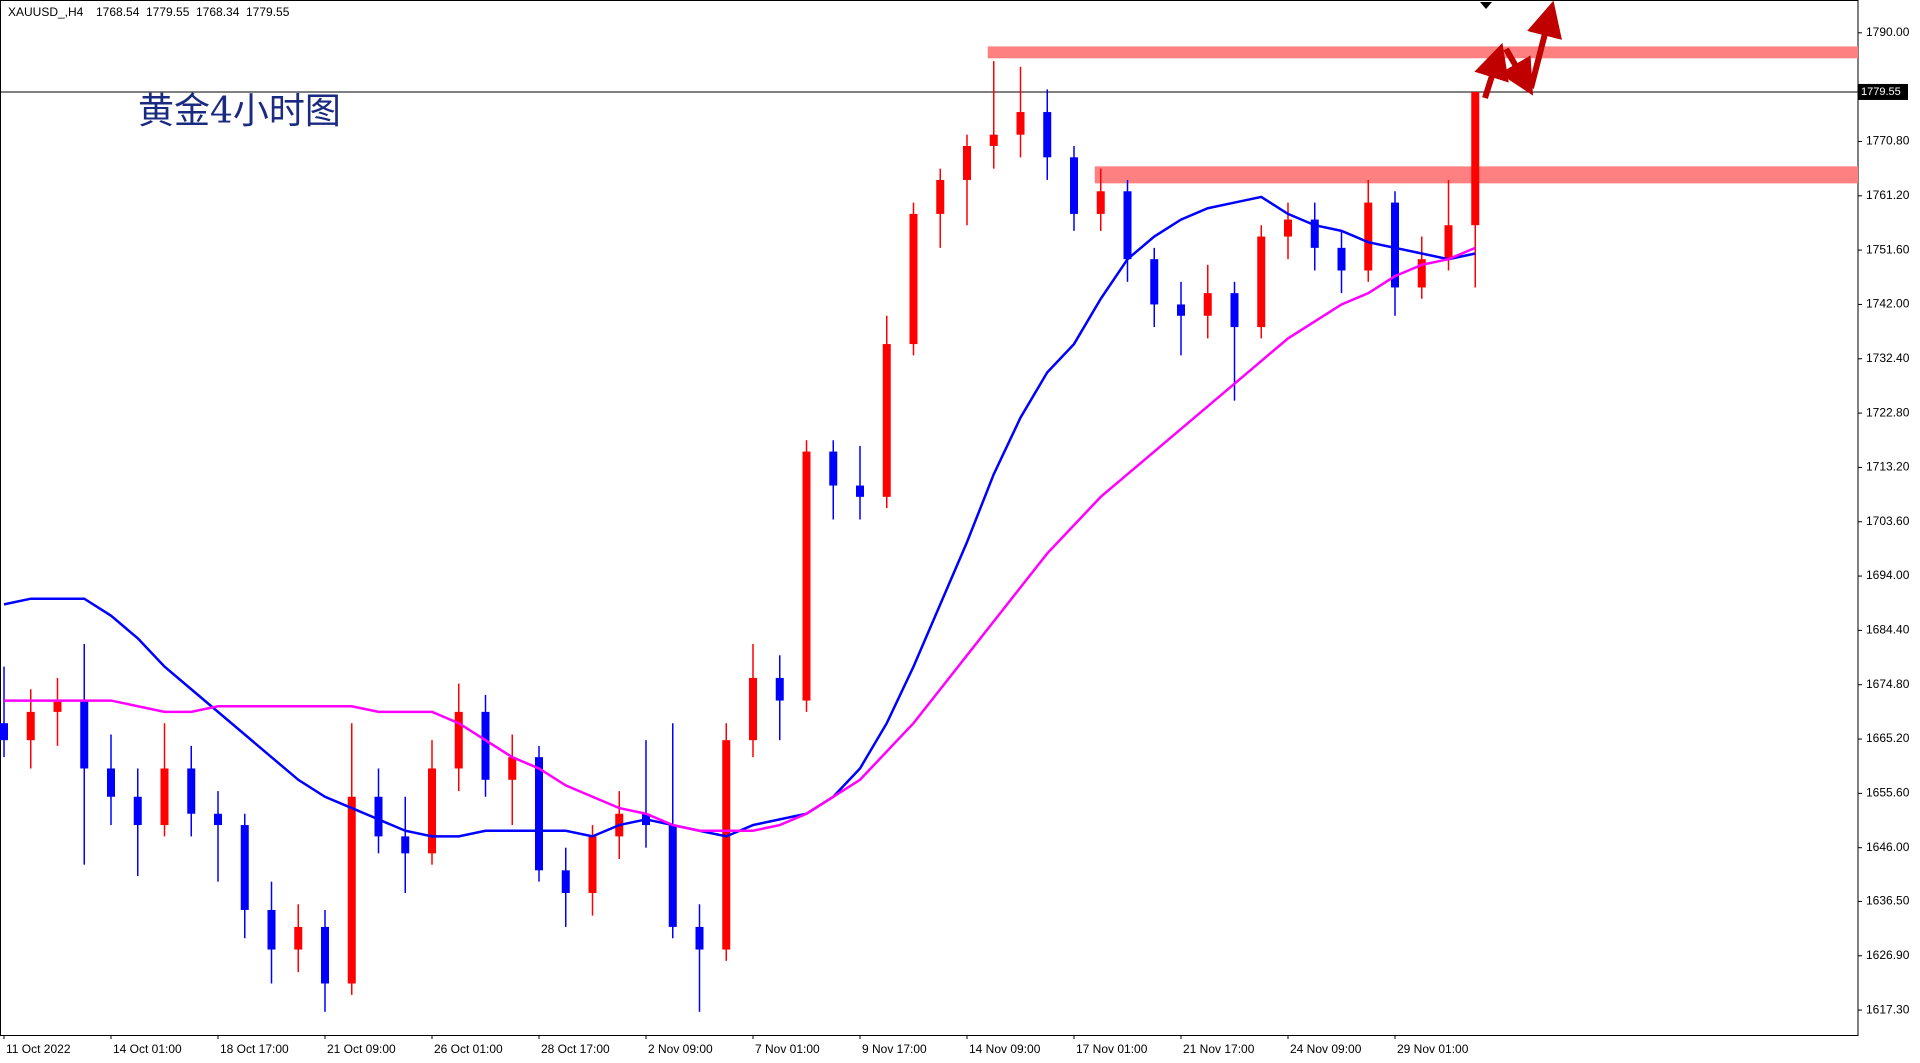 The image size is (1920, 1063). I want to click on y-tick-label: 1626.90, so click(1888, 955).